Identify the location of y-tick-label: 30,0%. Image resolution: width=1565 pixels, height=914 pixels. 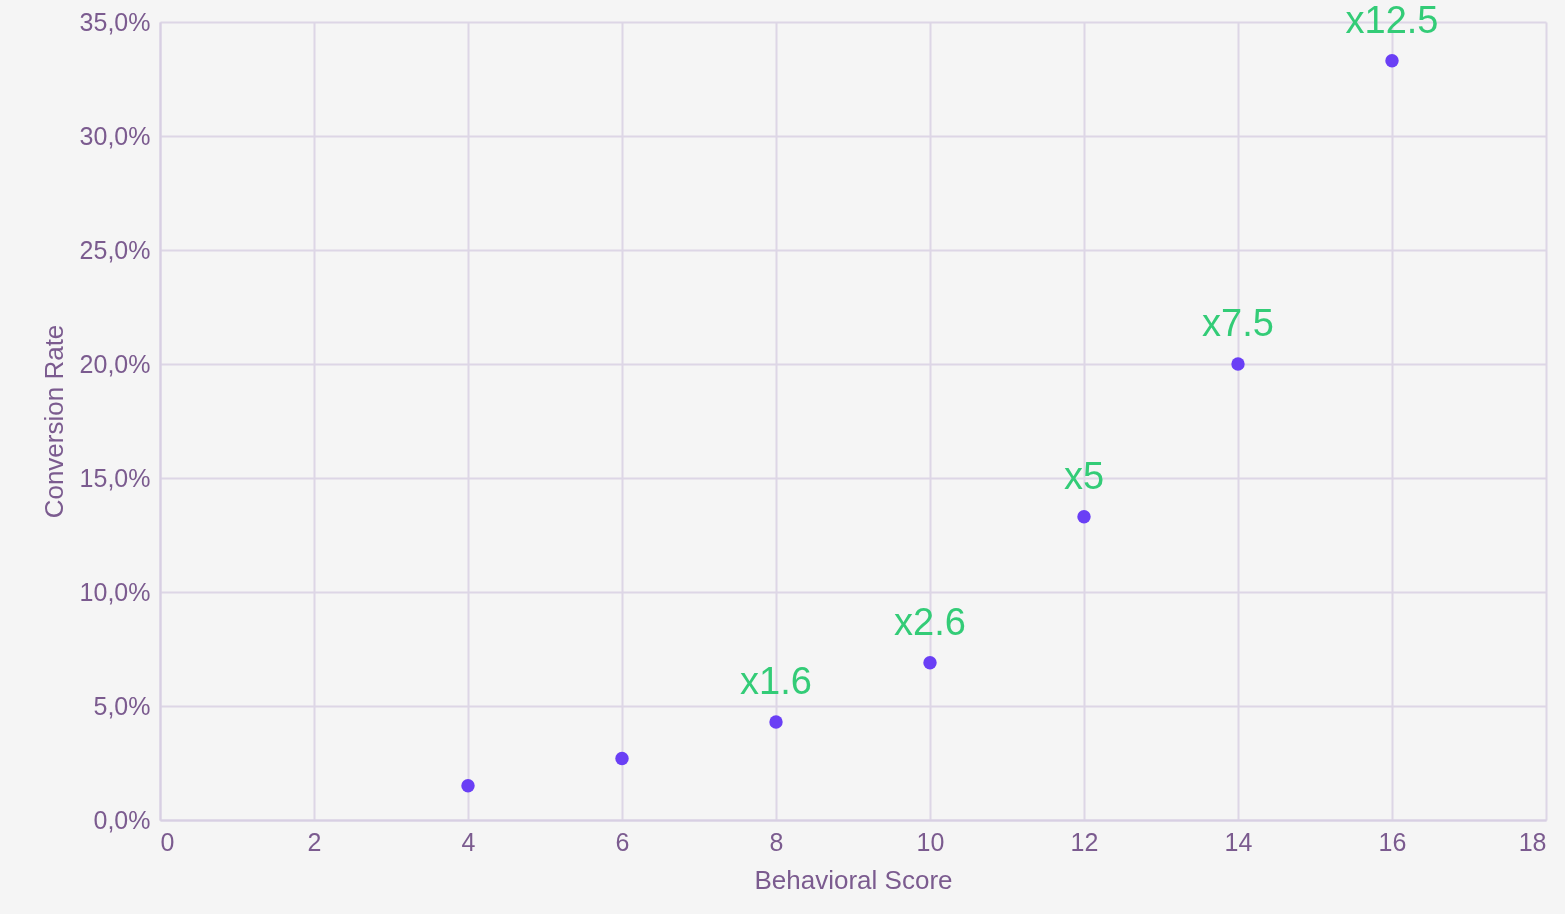
(115, 135).